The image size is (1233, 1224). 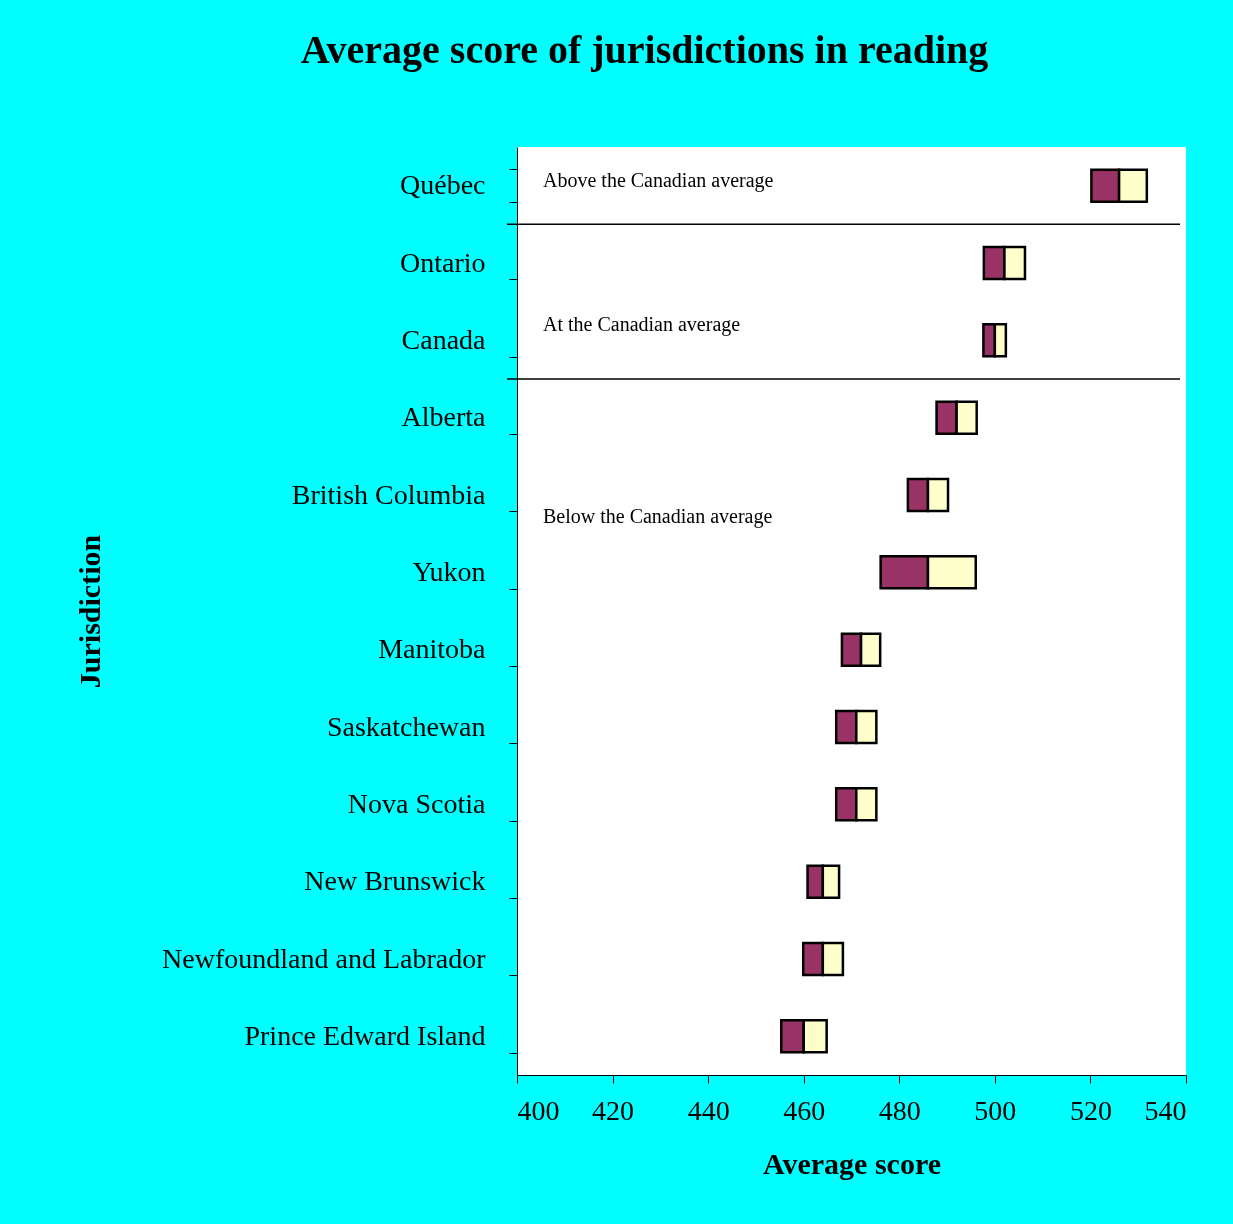 What do you see at coordinates (442, 185) in the screenshot?
I see `y-tick-label: Québec` at bounding box center [442, 185].